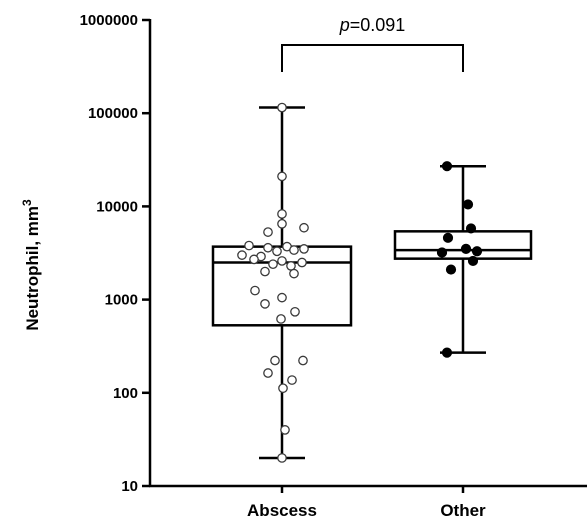 Image resolution: width=587 pixels, height=522 pixels. I want to click on significance-annotation: p=0.091, so click(372, 43).